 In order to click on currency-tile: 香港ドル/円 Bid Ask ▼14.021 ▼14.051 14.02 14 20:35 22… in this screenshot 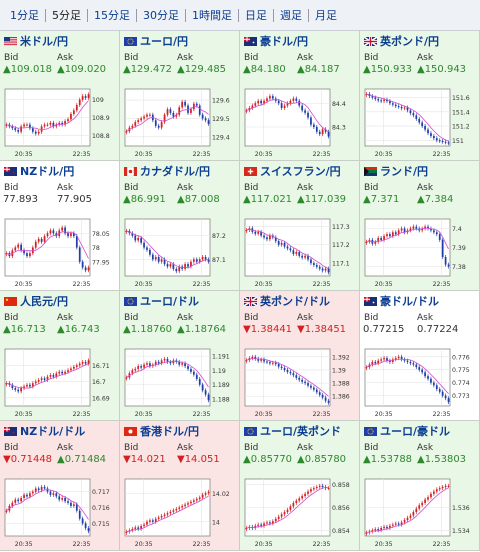, I will do `click(180, 486)`.